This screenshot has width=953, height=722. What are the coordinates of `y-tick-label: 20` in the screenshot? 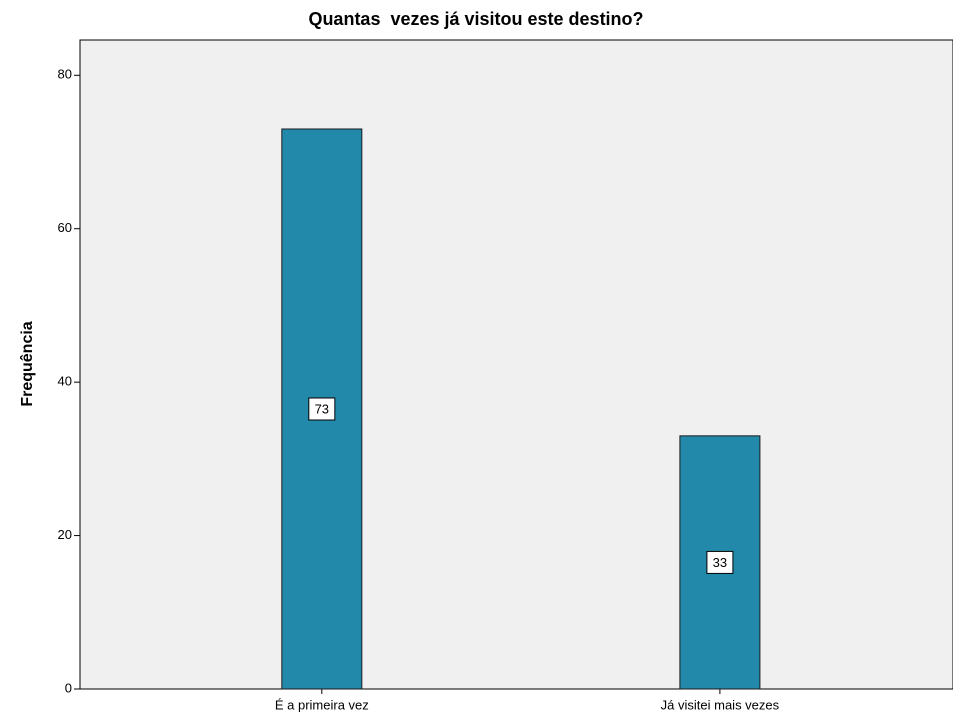 It's located at (65, 534).